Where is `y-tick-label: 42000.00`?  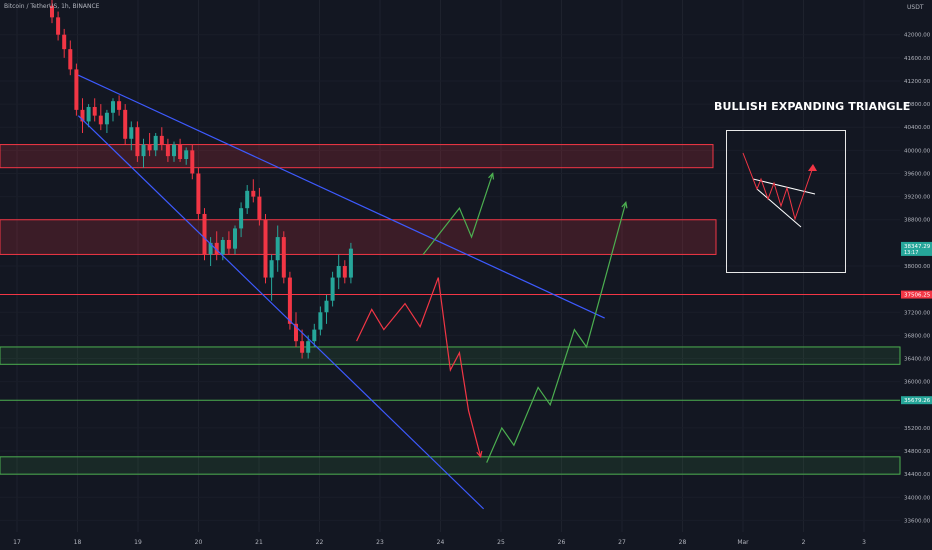
y-tick-label: 42000.00 is located at coordinates (917, 36).